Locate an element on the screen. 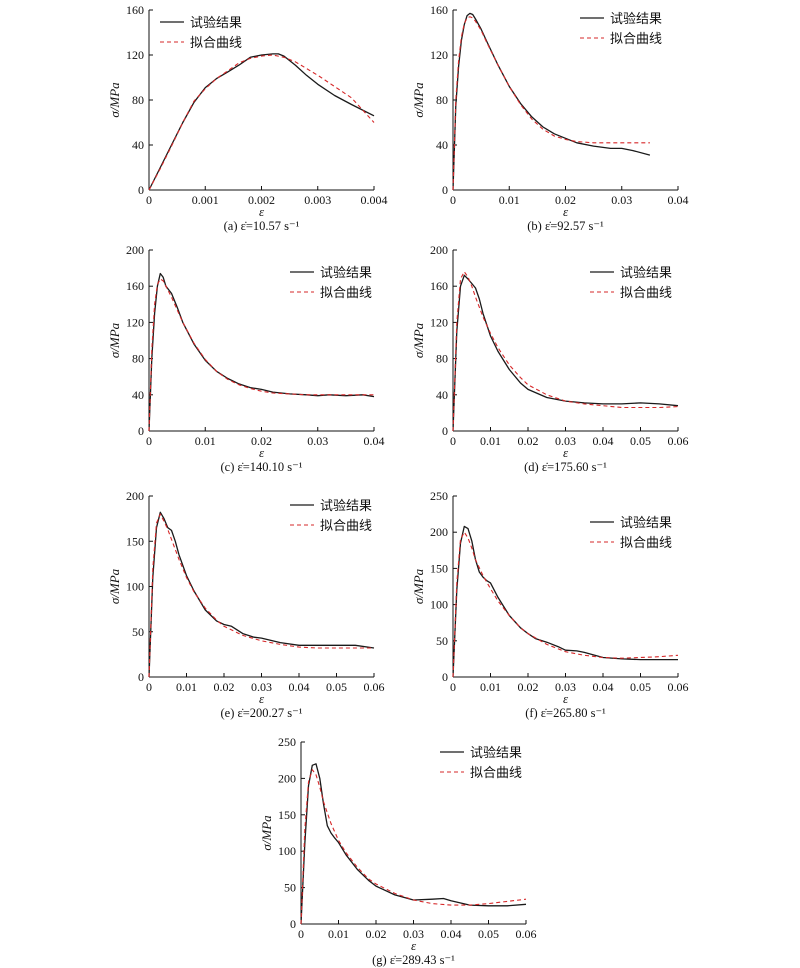 This screenshot has height=968, width=800. x-tick-label: 0.001 is located at coordinates (205, 200).